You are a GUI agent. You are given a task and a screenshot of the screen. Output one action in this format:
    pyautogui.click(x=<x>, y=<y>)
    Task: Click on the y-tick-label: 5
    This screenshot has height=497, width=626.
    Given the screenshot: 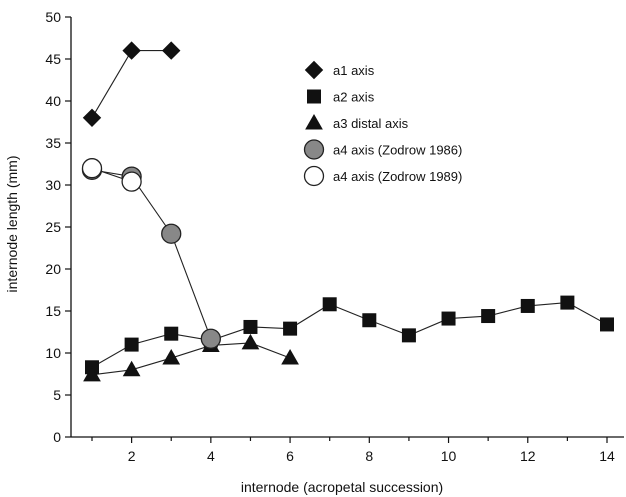 What is the action you would take?
    pyautogui.click(x=57, y=395)
    